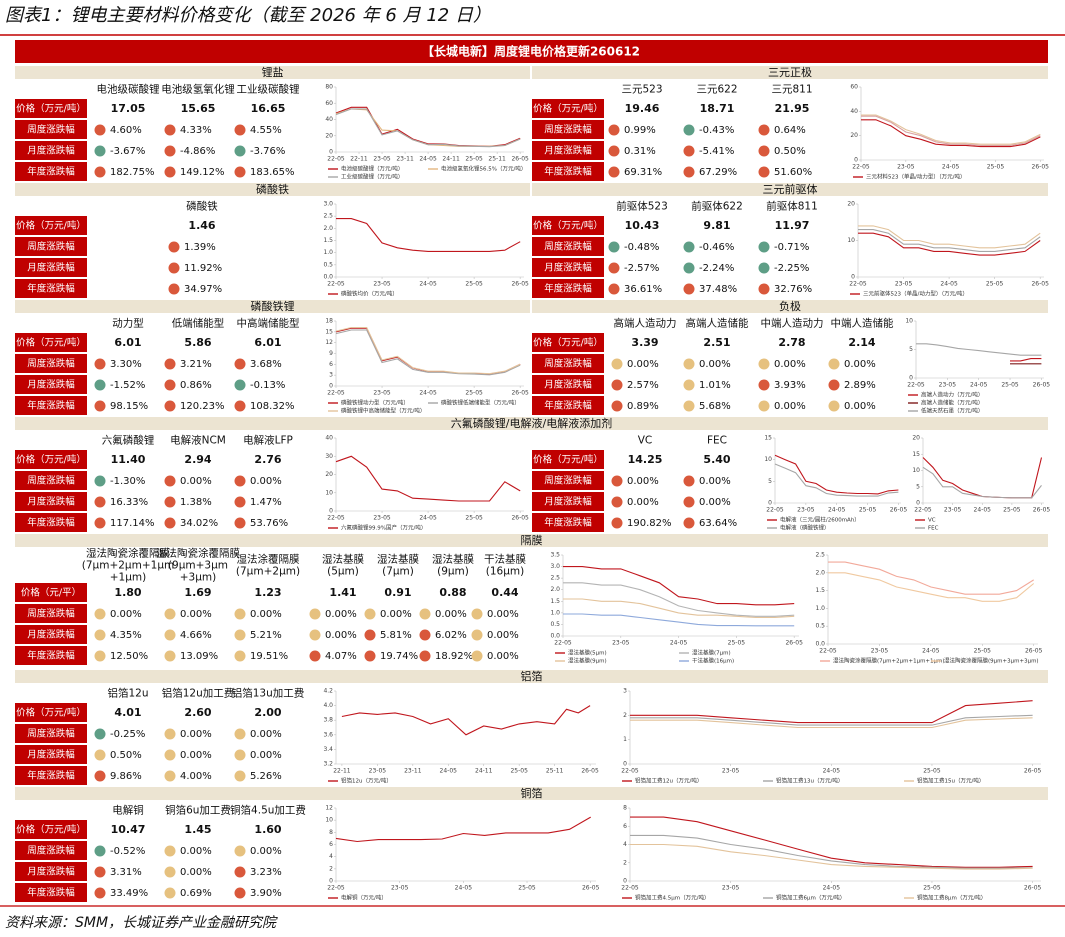 The height and width of the screenshot is (937, 1065). What do you see at coordinates (643, 172) in the screenshot?
I see `change-value: 69.31%` at bounding box center [643, 172].